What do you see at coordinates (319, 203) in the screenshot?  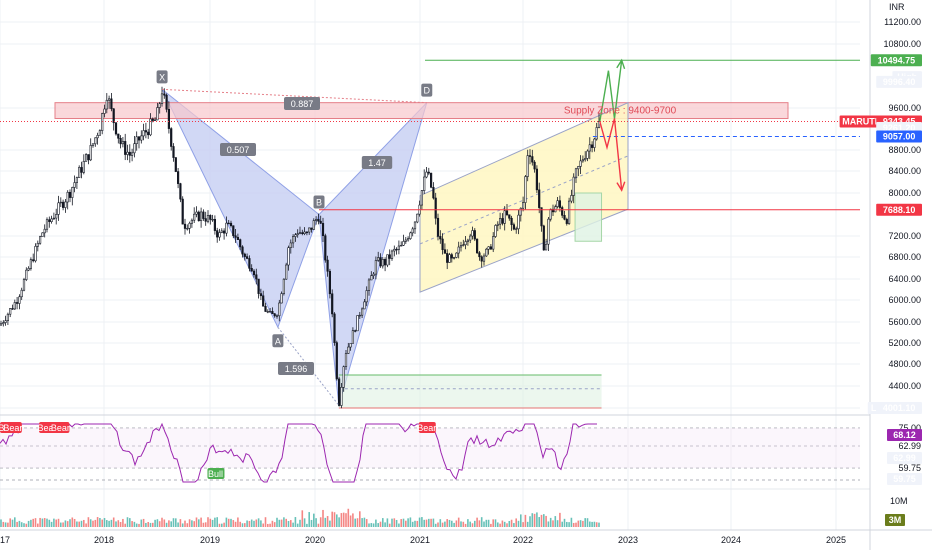 I see `pattern-point-b-text: B` at bounding box center [319, 203].